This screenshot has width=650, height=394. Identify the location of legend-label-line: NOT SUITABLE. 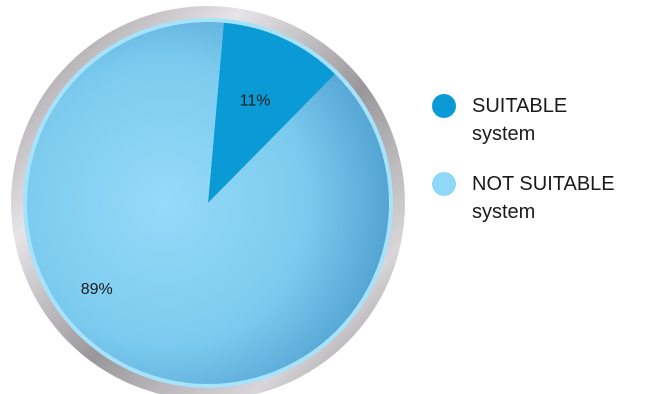
(543, 184).